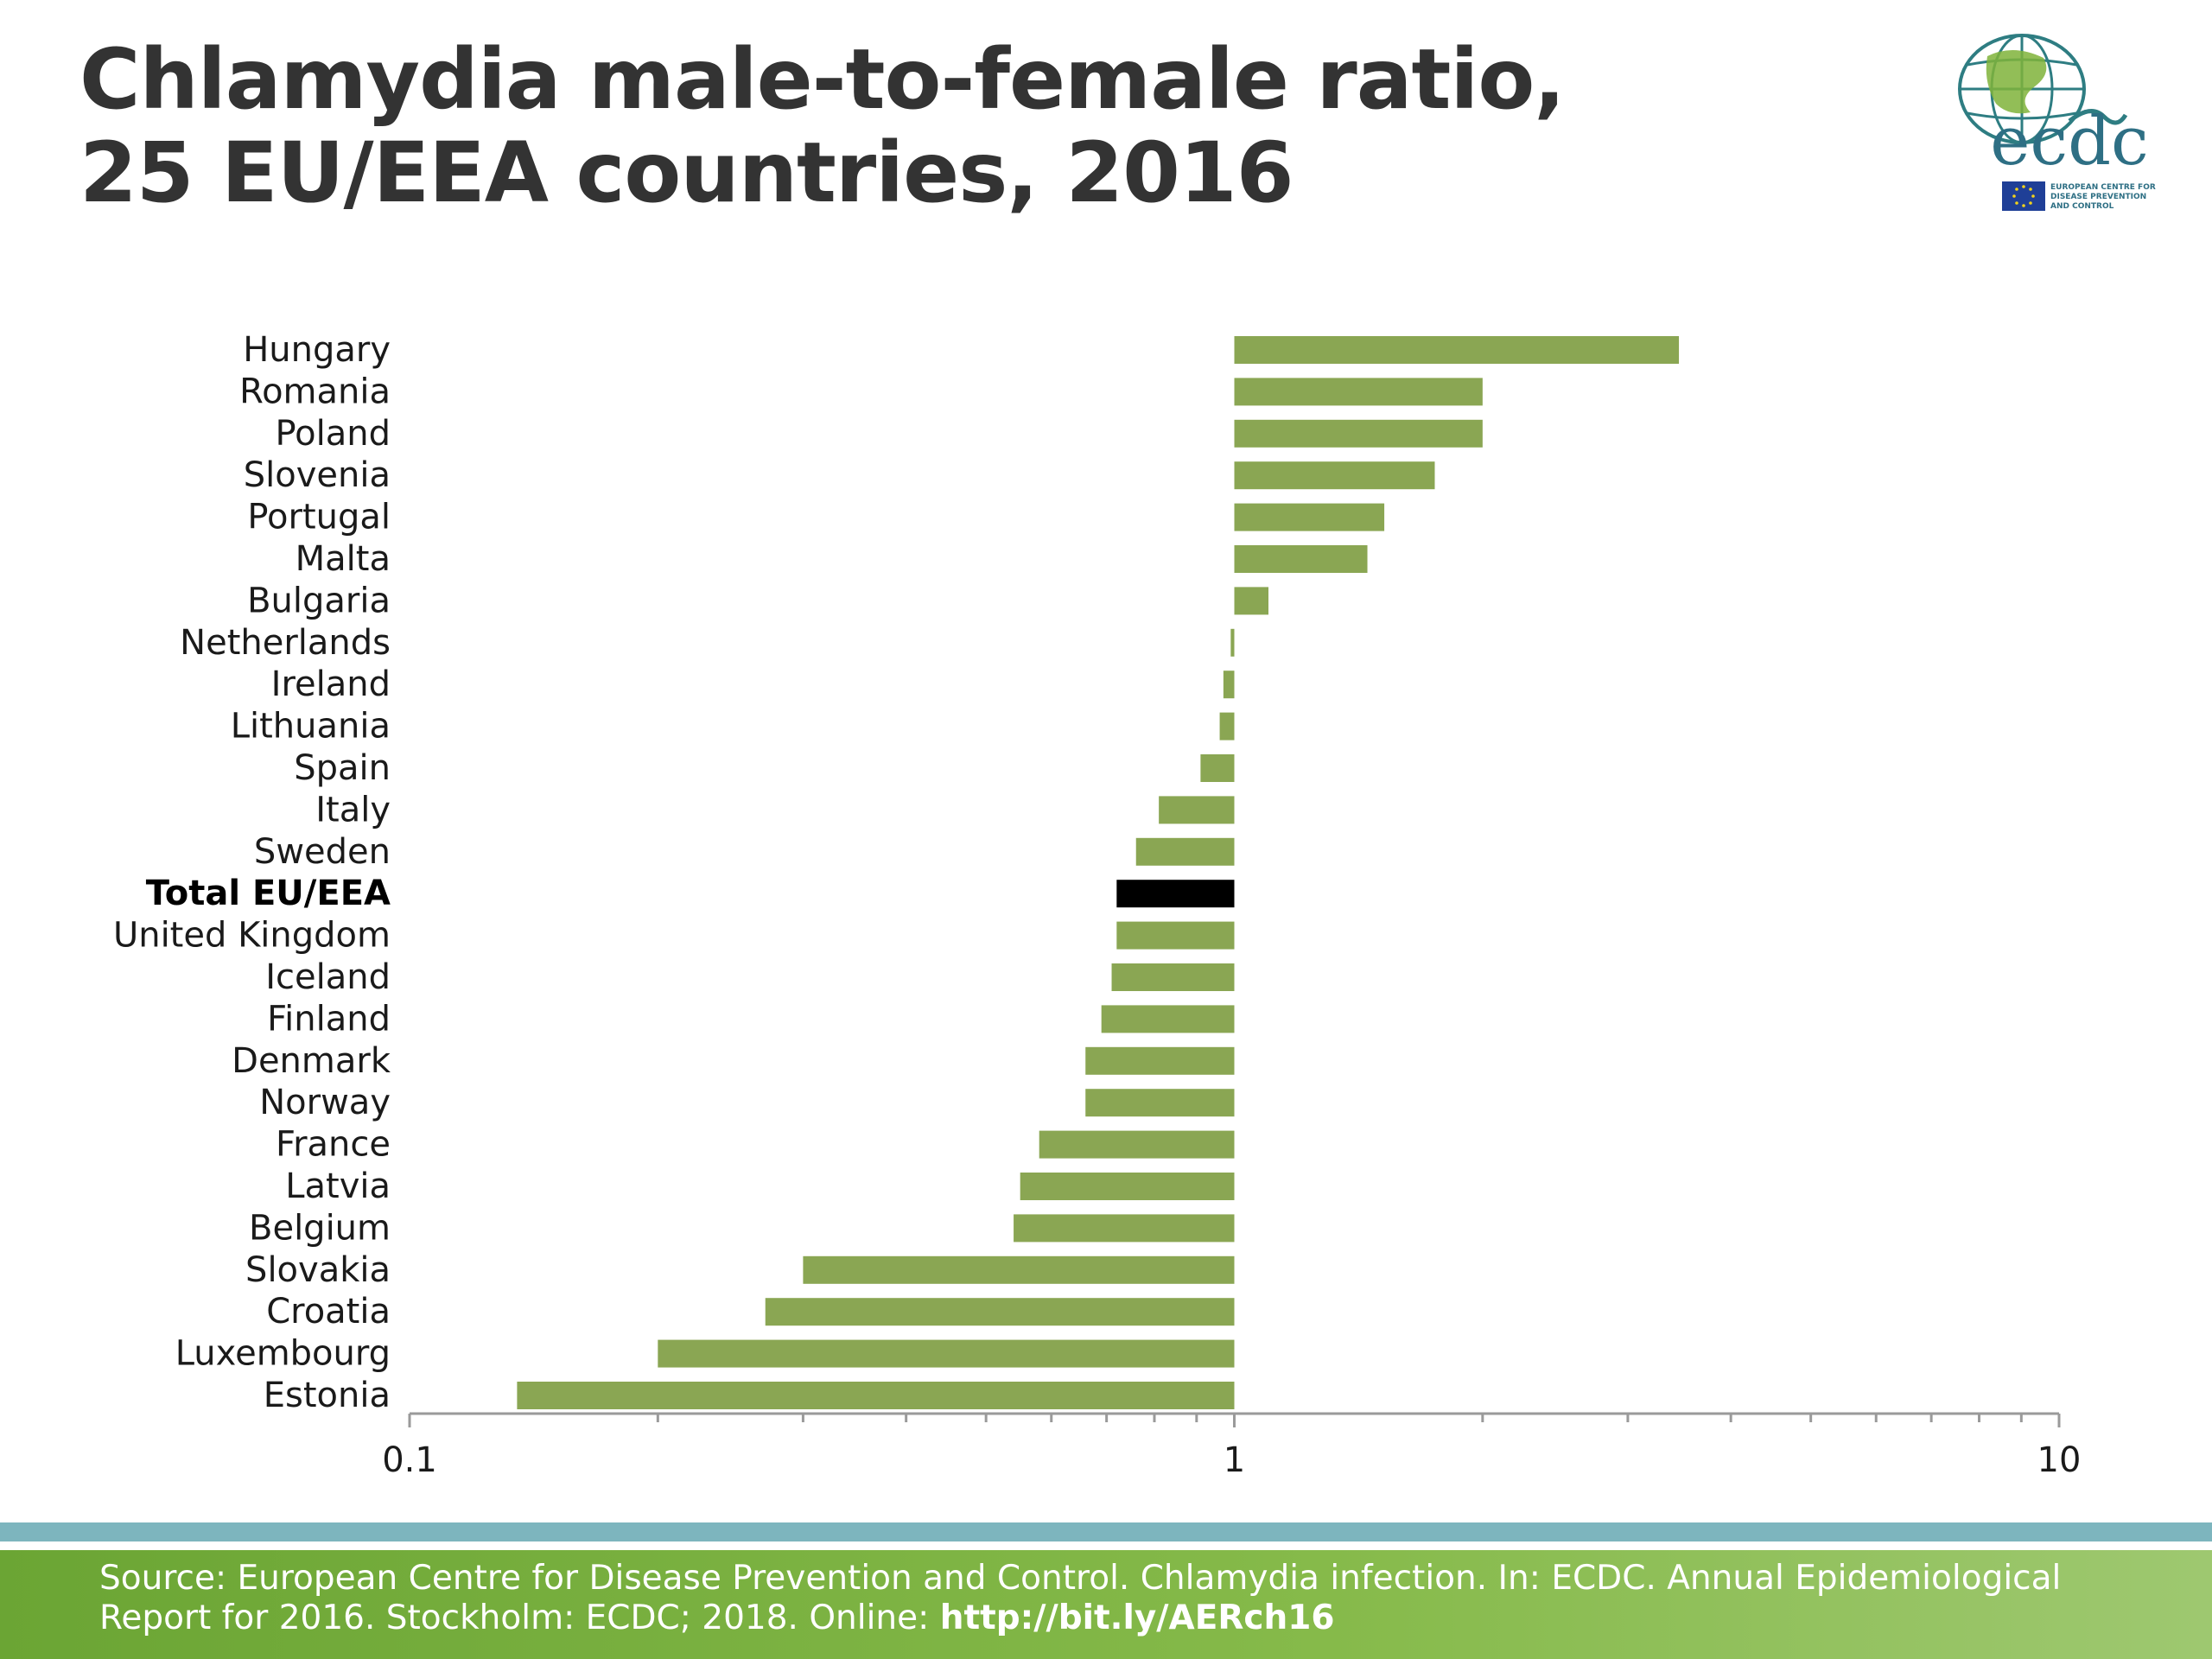 This screenshot has width=2212, height=1659. Describe the element at coordinates (946, 1353) in the screenshot. I see `bar-luxembourg` at that location.